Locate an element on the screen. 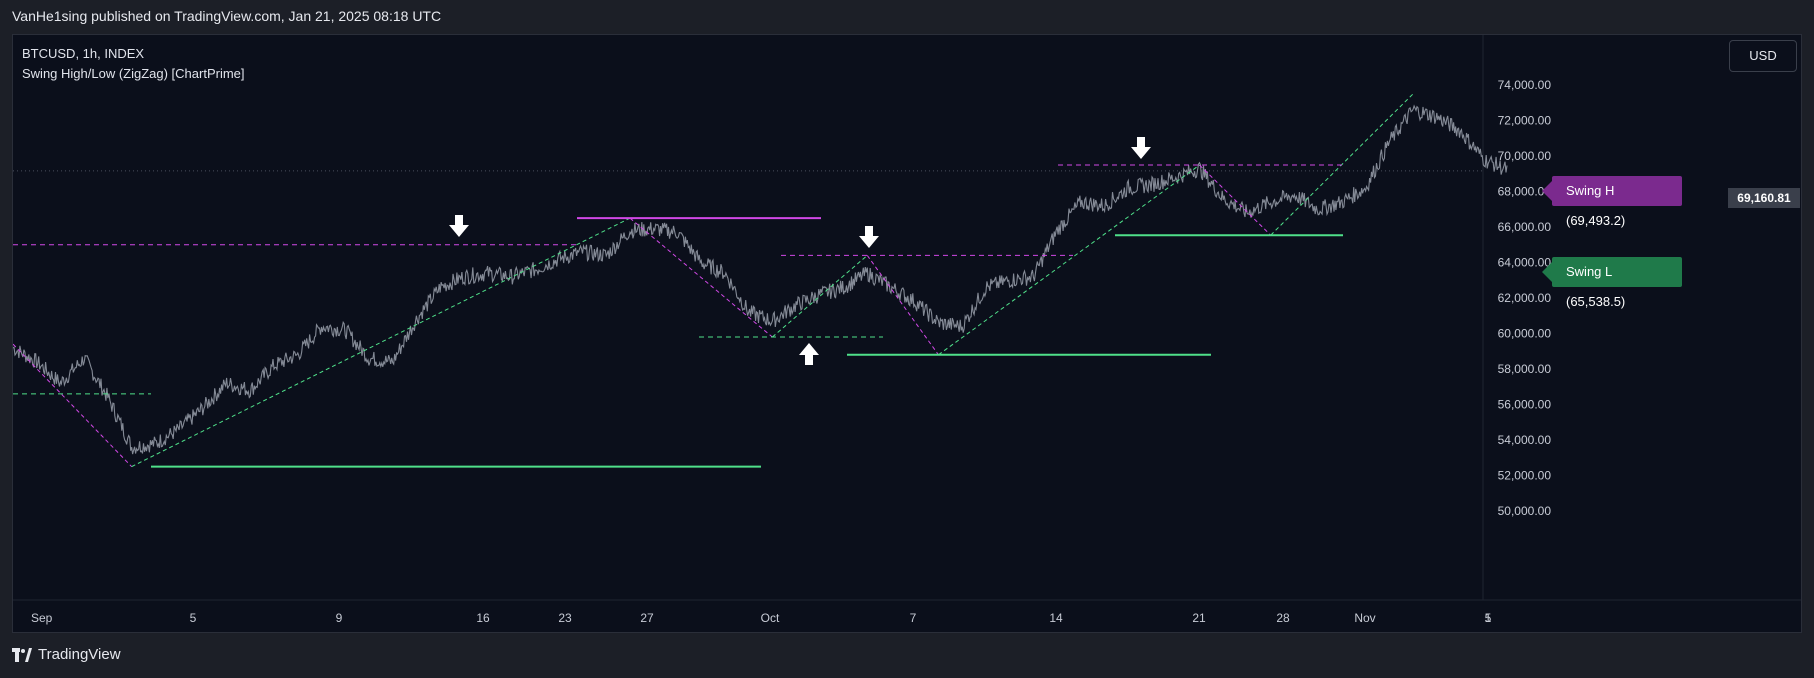 The height and width of the screenshot is (678, 1814). x-tick-label: 16 is located at coordinates (483, 618).